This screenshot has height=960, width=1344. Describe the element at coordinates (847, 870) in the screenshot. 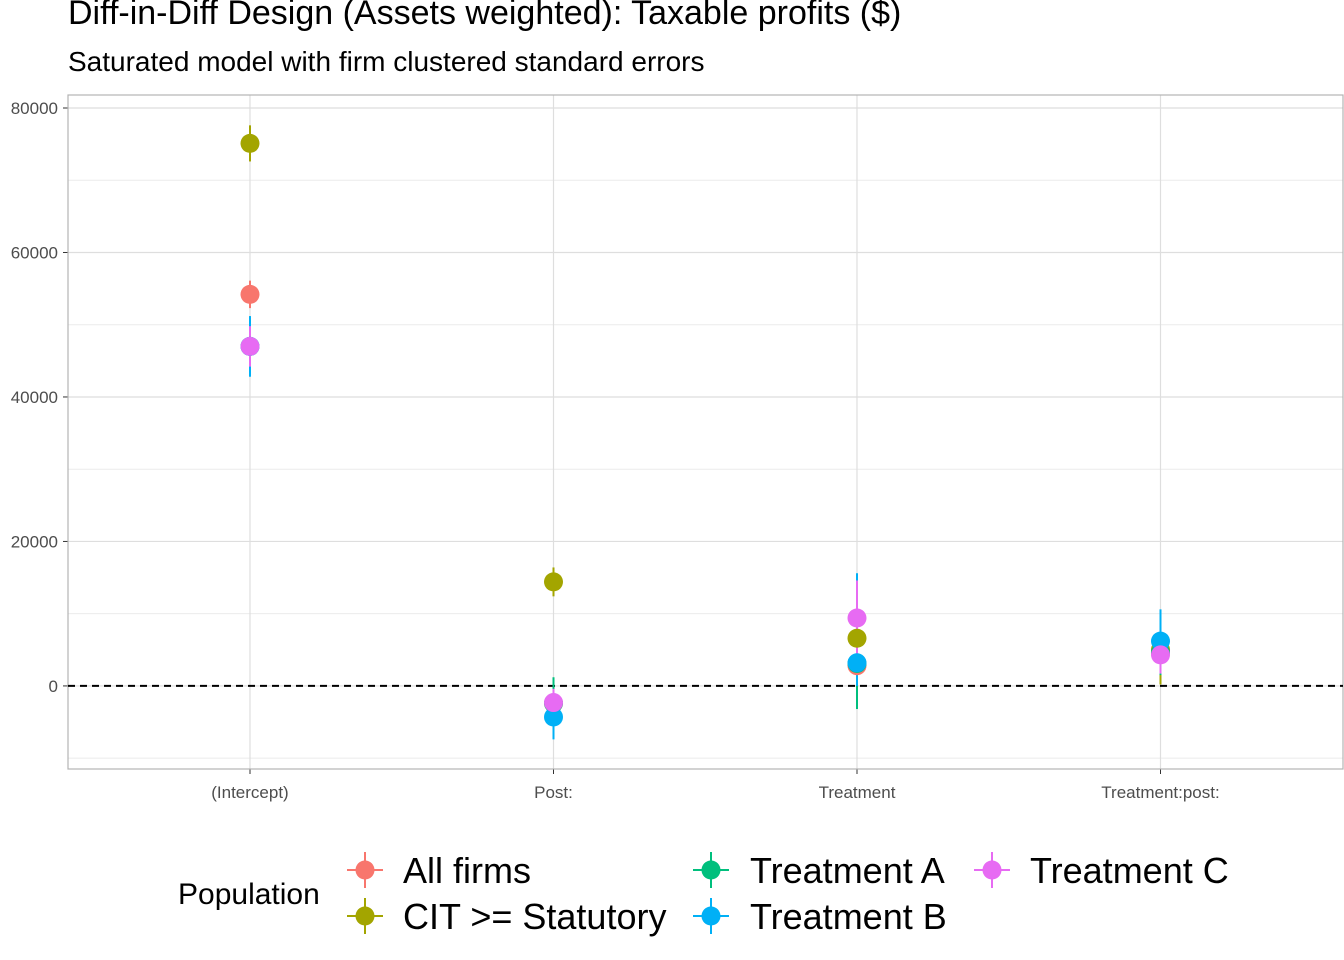

I see `legend-label: Treatment A` at that location.